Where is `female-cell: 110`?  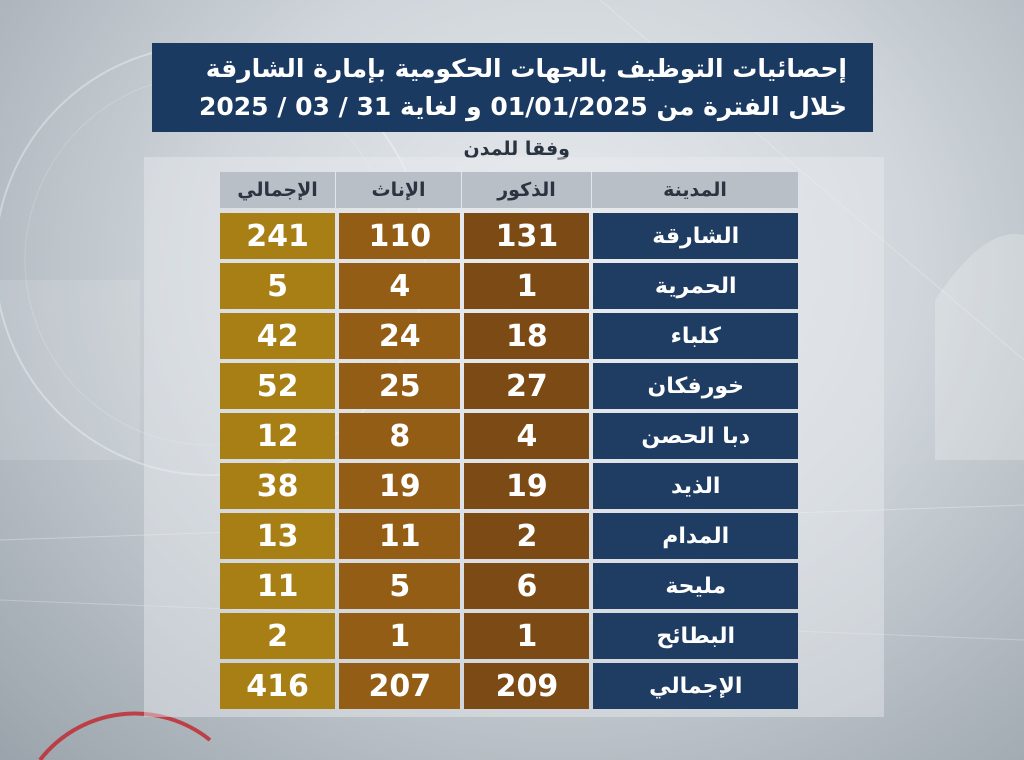
female-cell: 110 is located at coordinates (400, 236).